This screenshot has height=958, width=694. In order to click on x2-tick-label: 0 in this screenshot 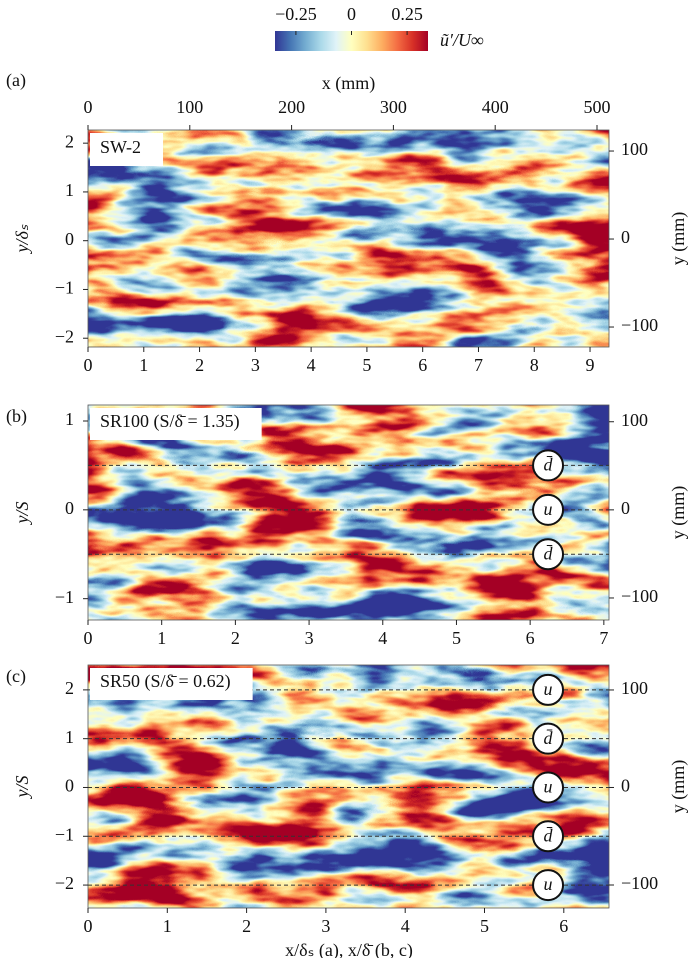, I will do `click(88, 107)`.